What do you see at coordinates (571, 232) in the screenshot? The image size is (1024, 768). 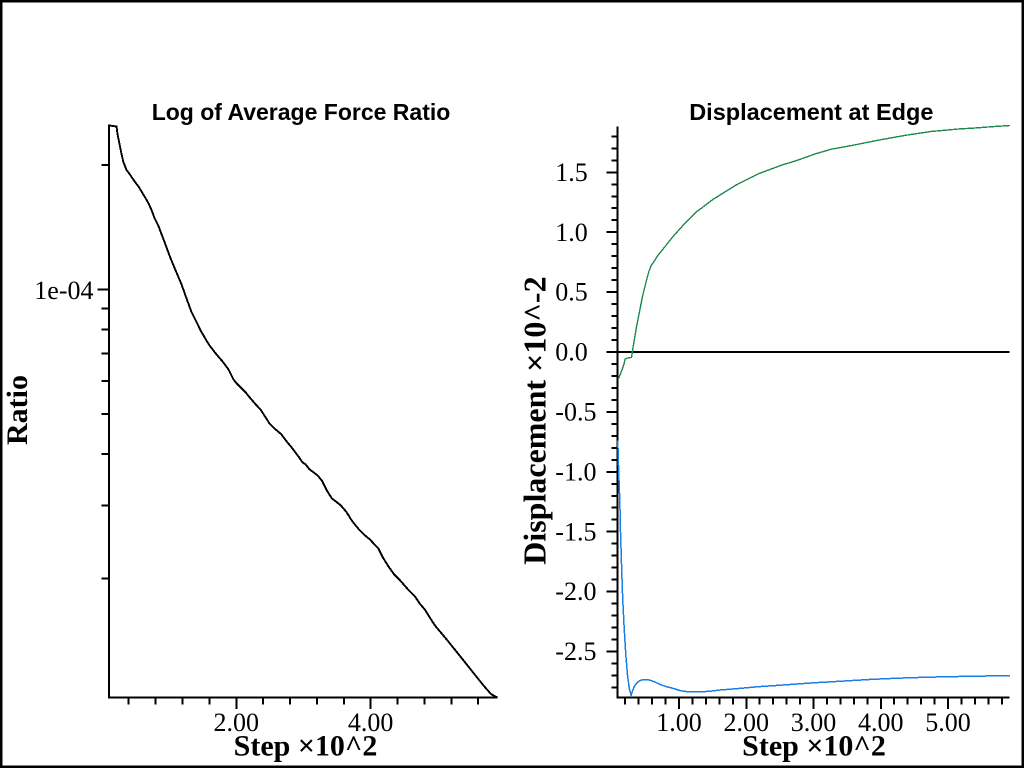 I see `svg-text: 1.0` at bounding box center [571, 232].